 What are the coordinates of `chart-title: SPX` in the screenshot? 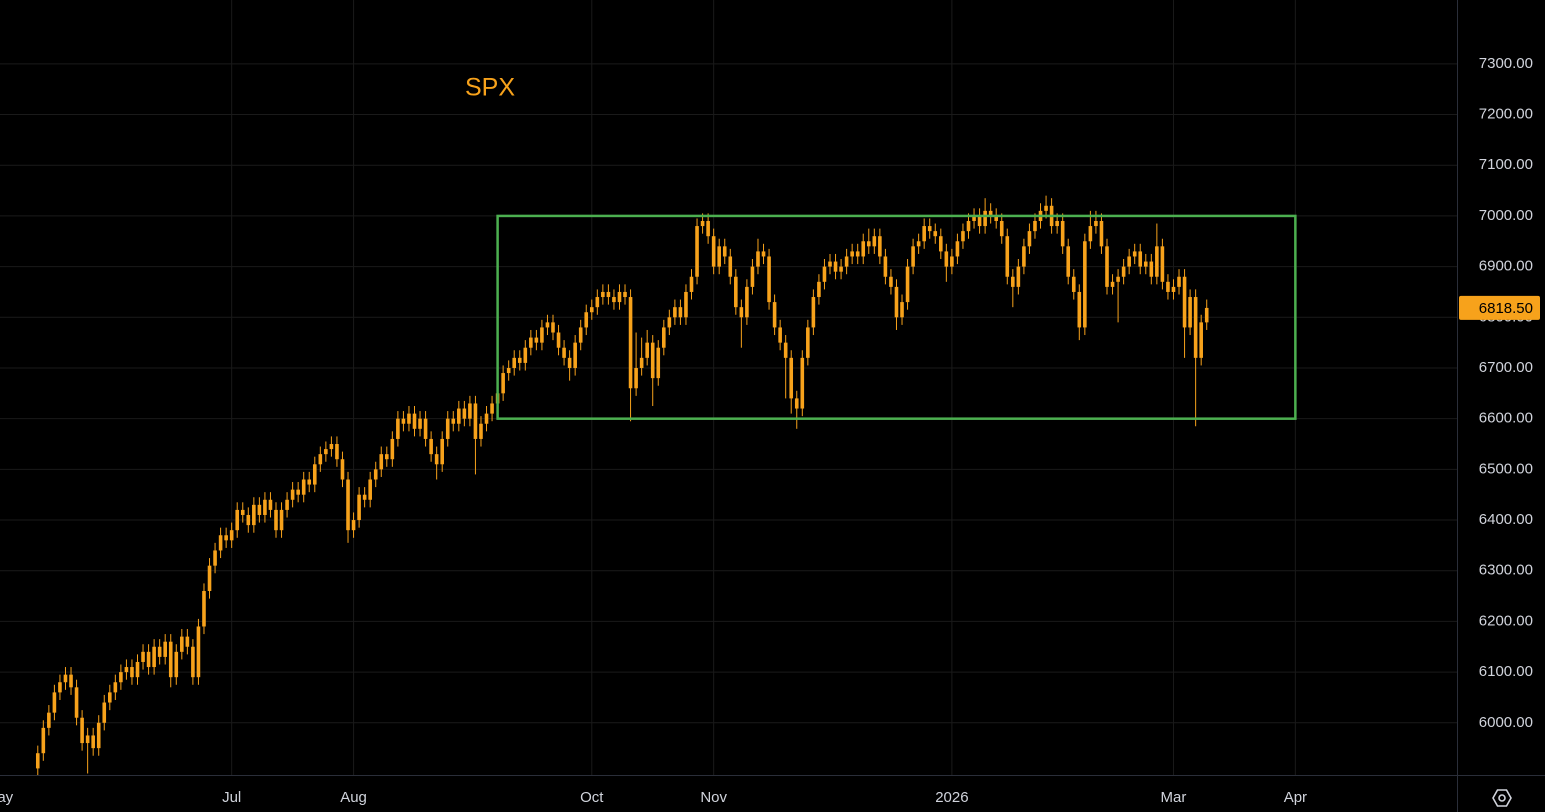 It's located at (490, 88).